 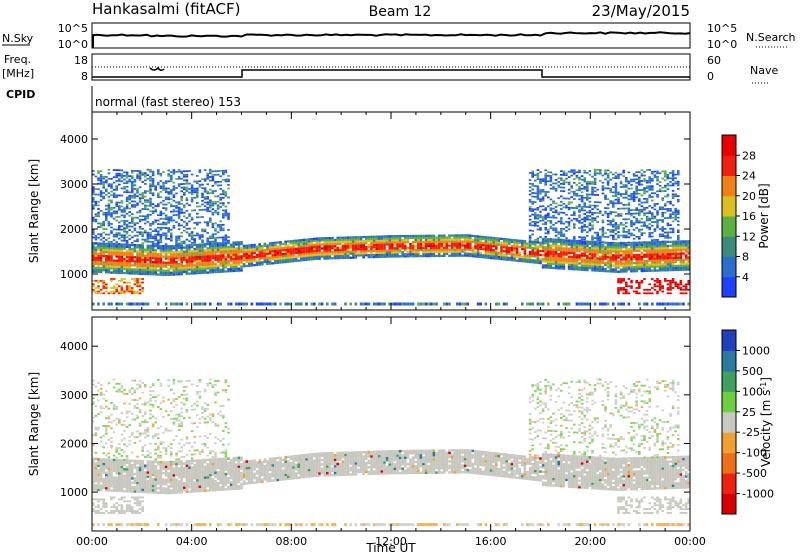 I want to click on freq-tick-bottom-left: 8, so click(x=84, y=76).